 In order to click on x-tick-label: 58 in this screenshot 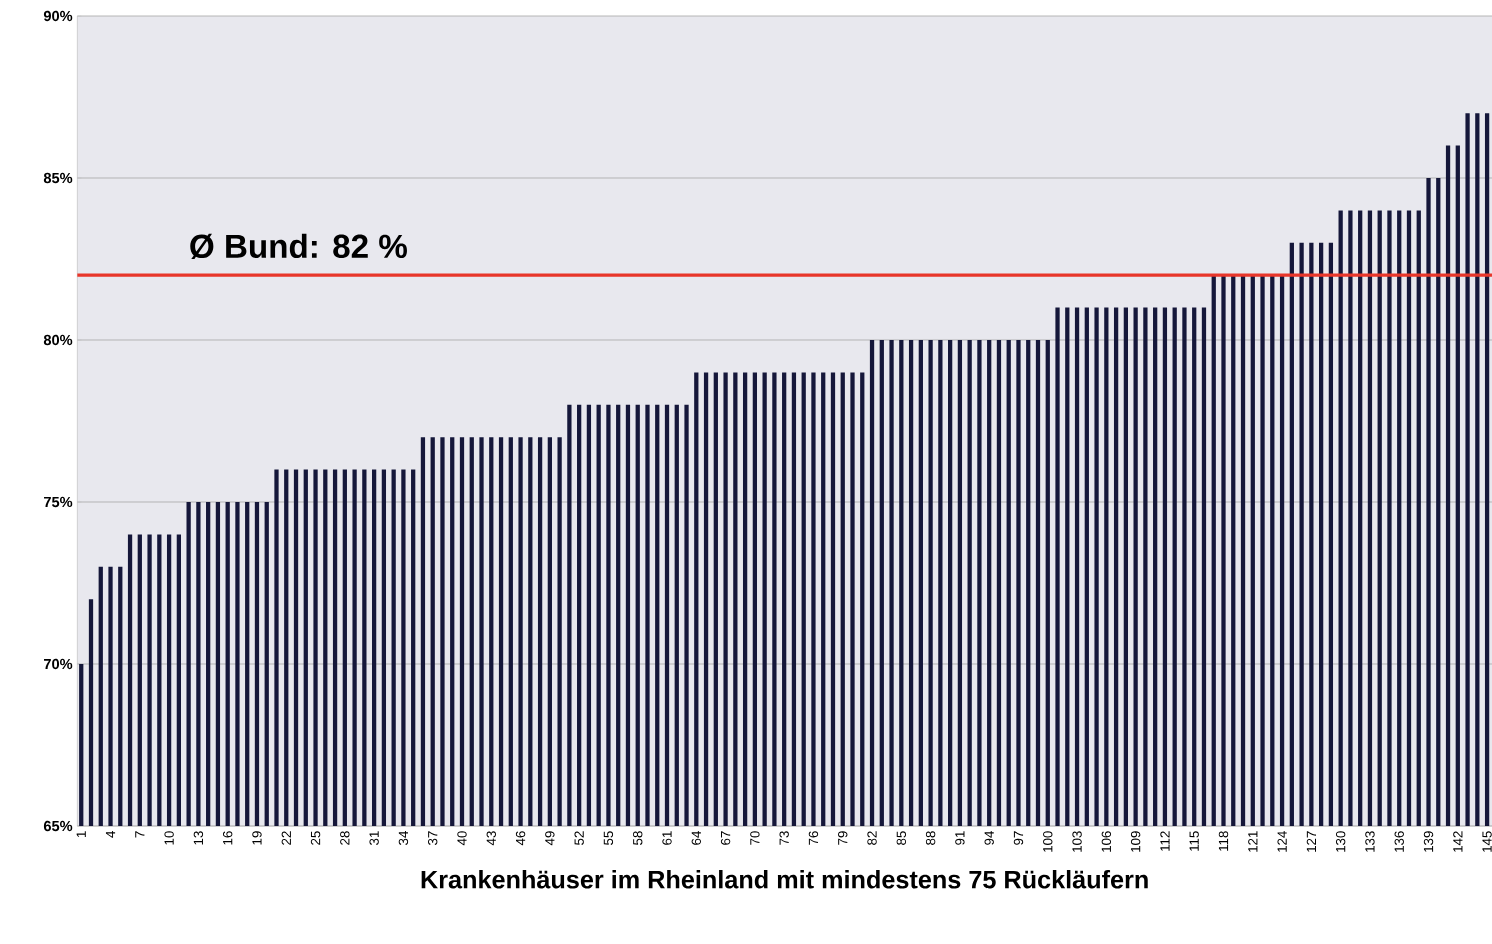, I will do `click(638, 838)`.